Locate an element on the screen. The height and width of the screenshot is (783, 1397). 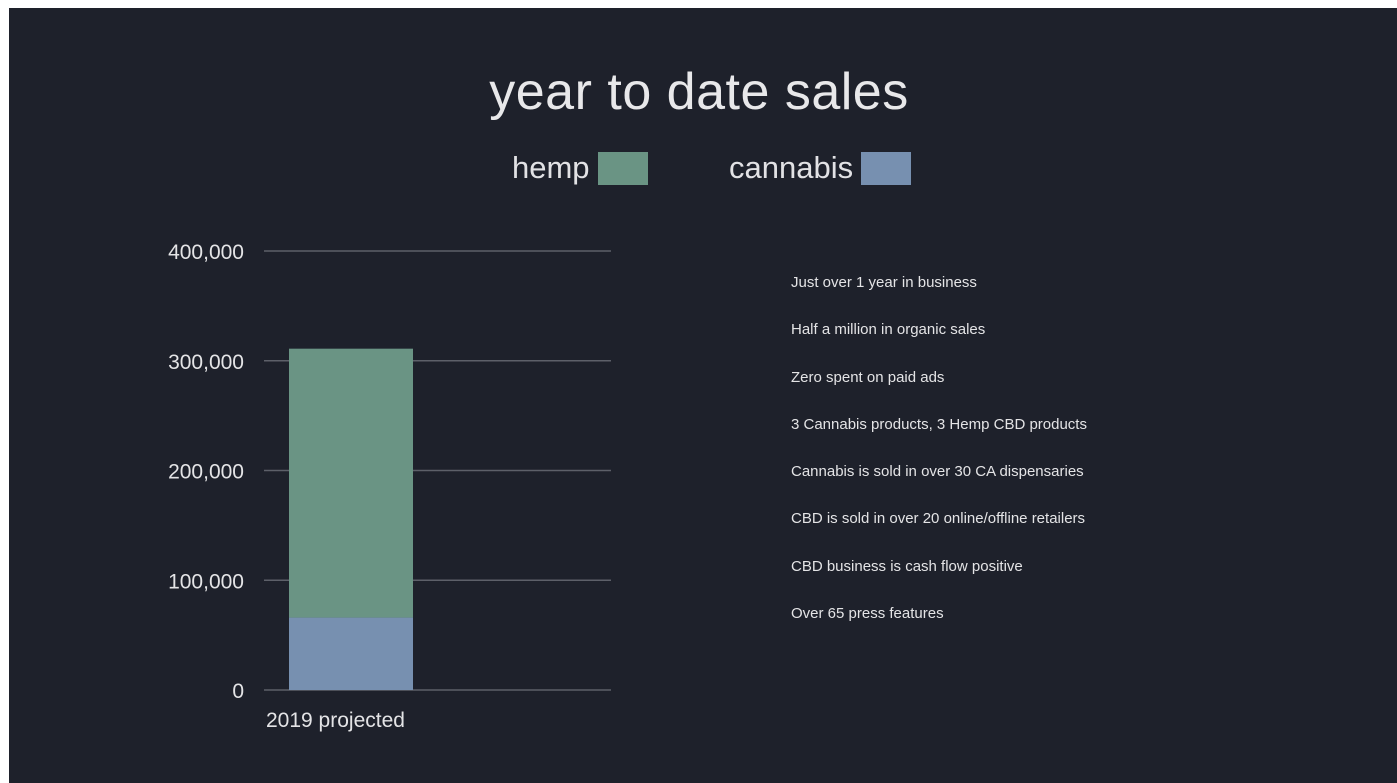
y-tick-label: 0 is located at coordinates (238, 691).